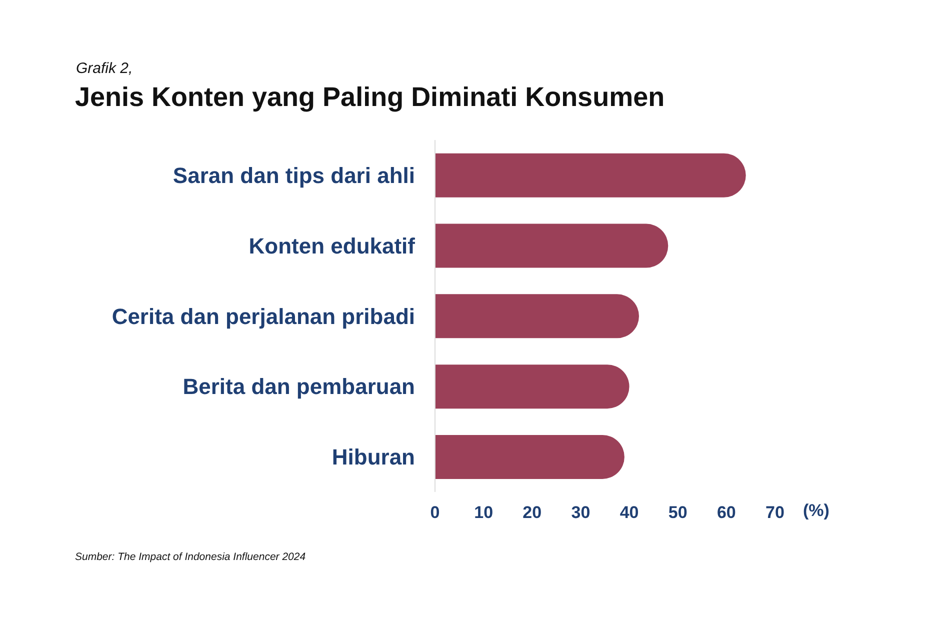 This screenshot has width=942, height=625. What do you see at coordinates (332, 245) in the screenshot?
I see `y-tick-label: Konten edukatif` at bounding box center [332, 245].